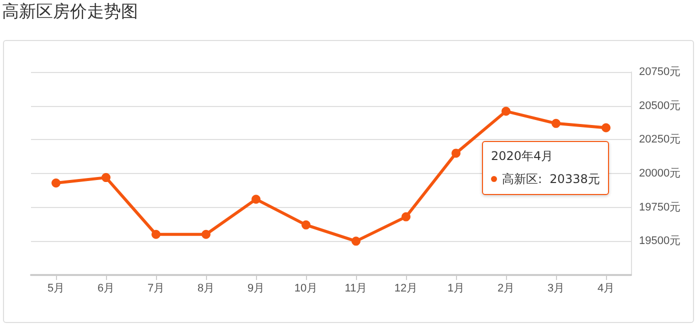  I want to click on x-tick-label: 3月, so click(556, 288).